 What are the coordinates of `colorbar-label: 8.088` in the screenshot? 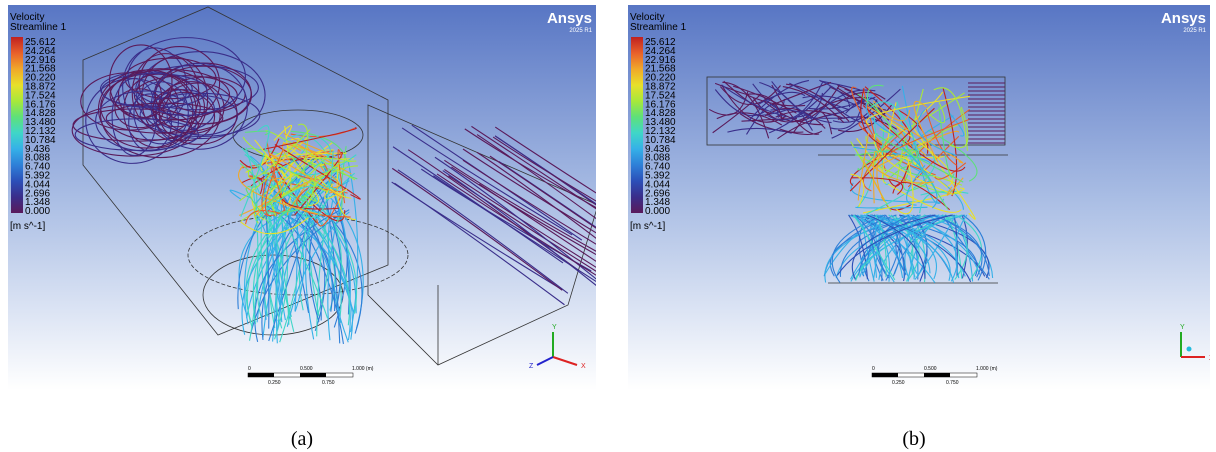 It's located at (657, 158).